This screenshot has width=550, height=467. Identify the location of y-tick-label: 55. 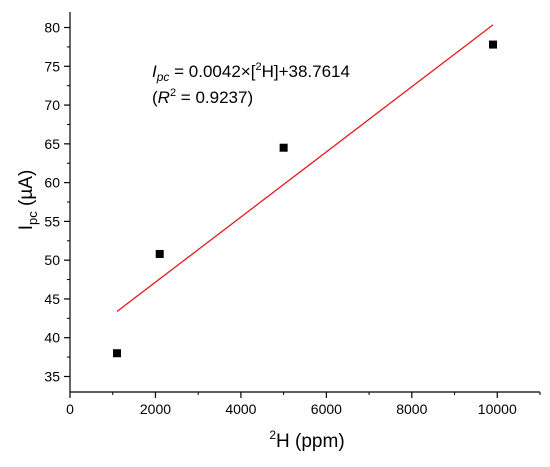
(52, 221).